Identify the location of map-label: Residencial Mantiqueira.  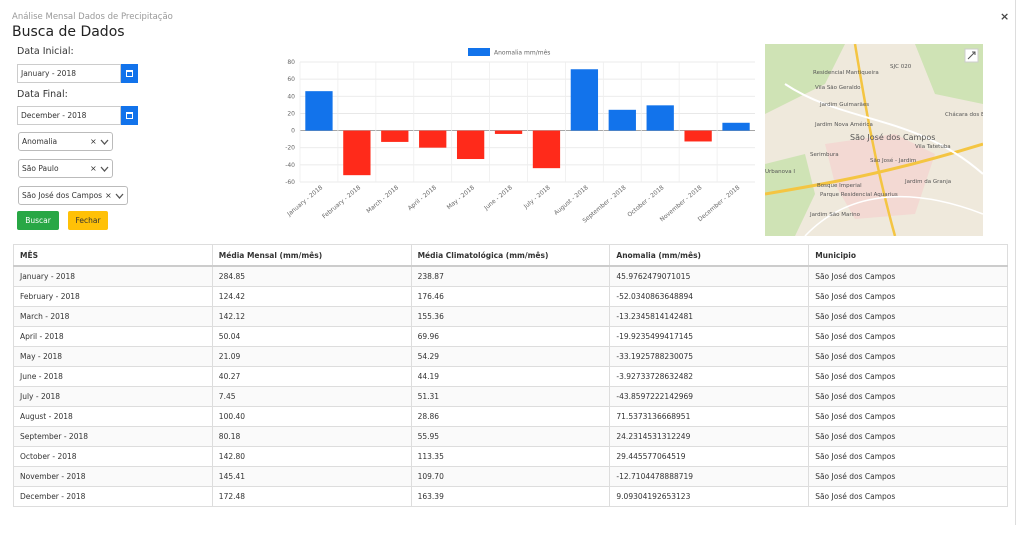
(846, 73).